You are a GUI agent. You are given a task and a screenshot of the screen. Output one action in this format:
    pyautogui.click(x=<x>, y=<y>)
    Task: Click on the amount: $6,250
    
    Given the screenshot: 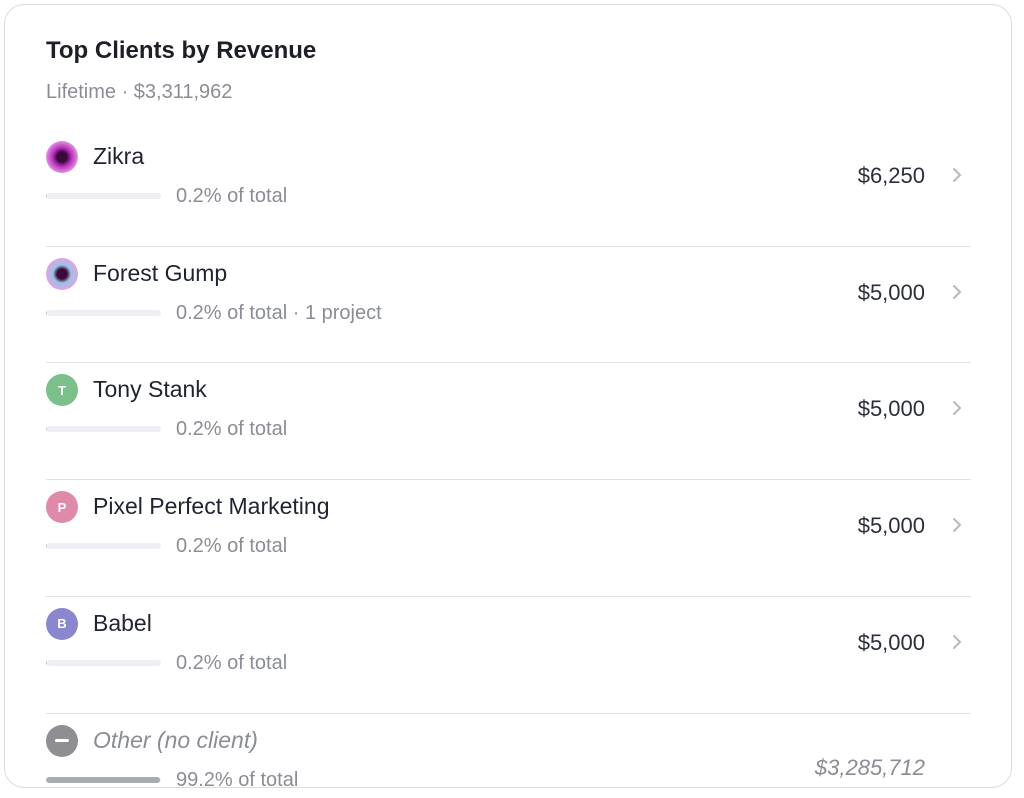 What is the action you would take?
    pyautogui.click(x=891, y=175)
    